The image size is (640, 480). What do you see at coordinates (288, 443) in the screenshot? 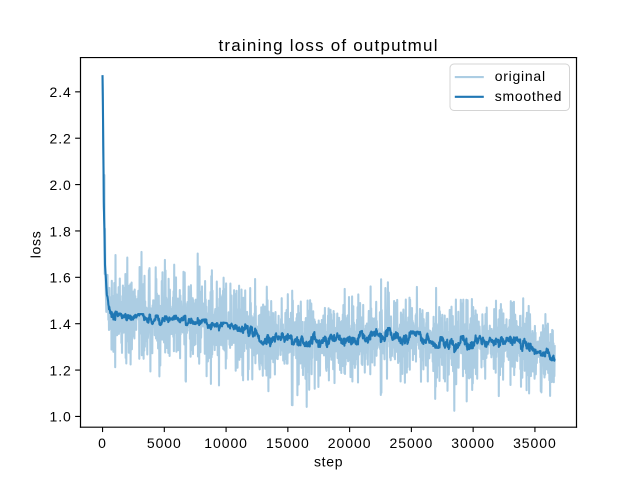
I see `svg-text: 15000` at bounding box center [288, 443].